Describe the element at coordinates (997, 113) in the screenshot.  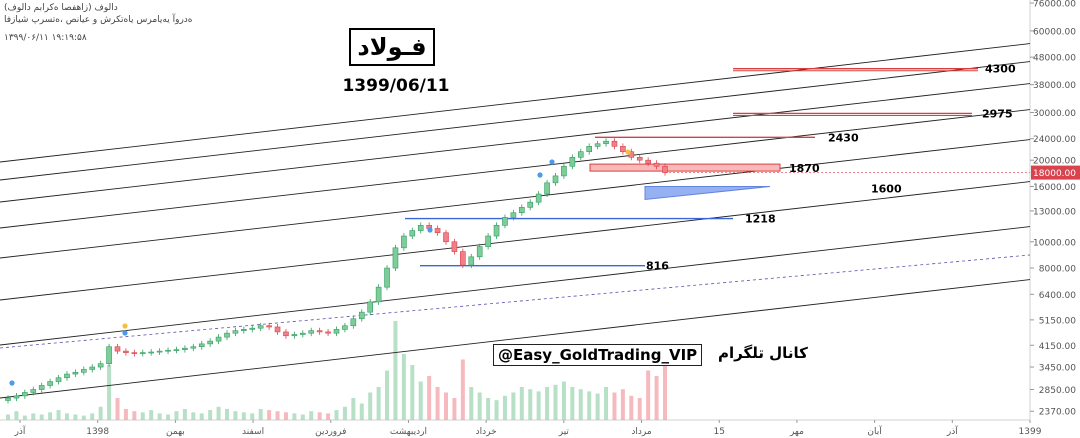
I see `price-level-label: 2975` at that location.